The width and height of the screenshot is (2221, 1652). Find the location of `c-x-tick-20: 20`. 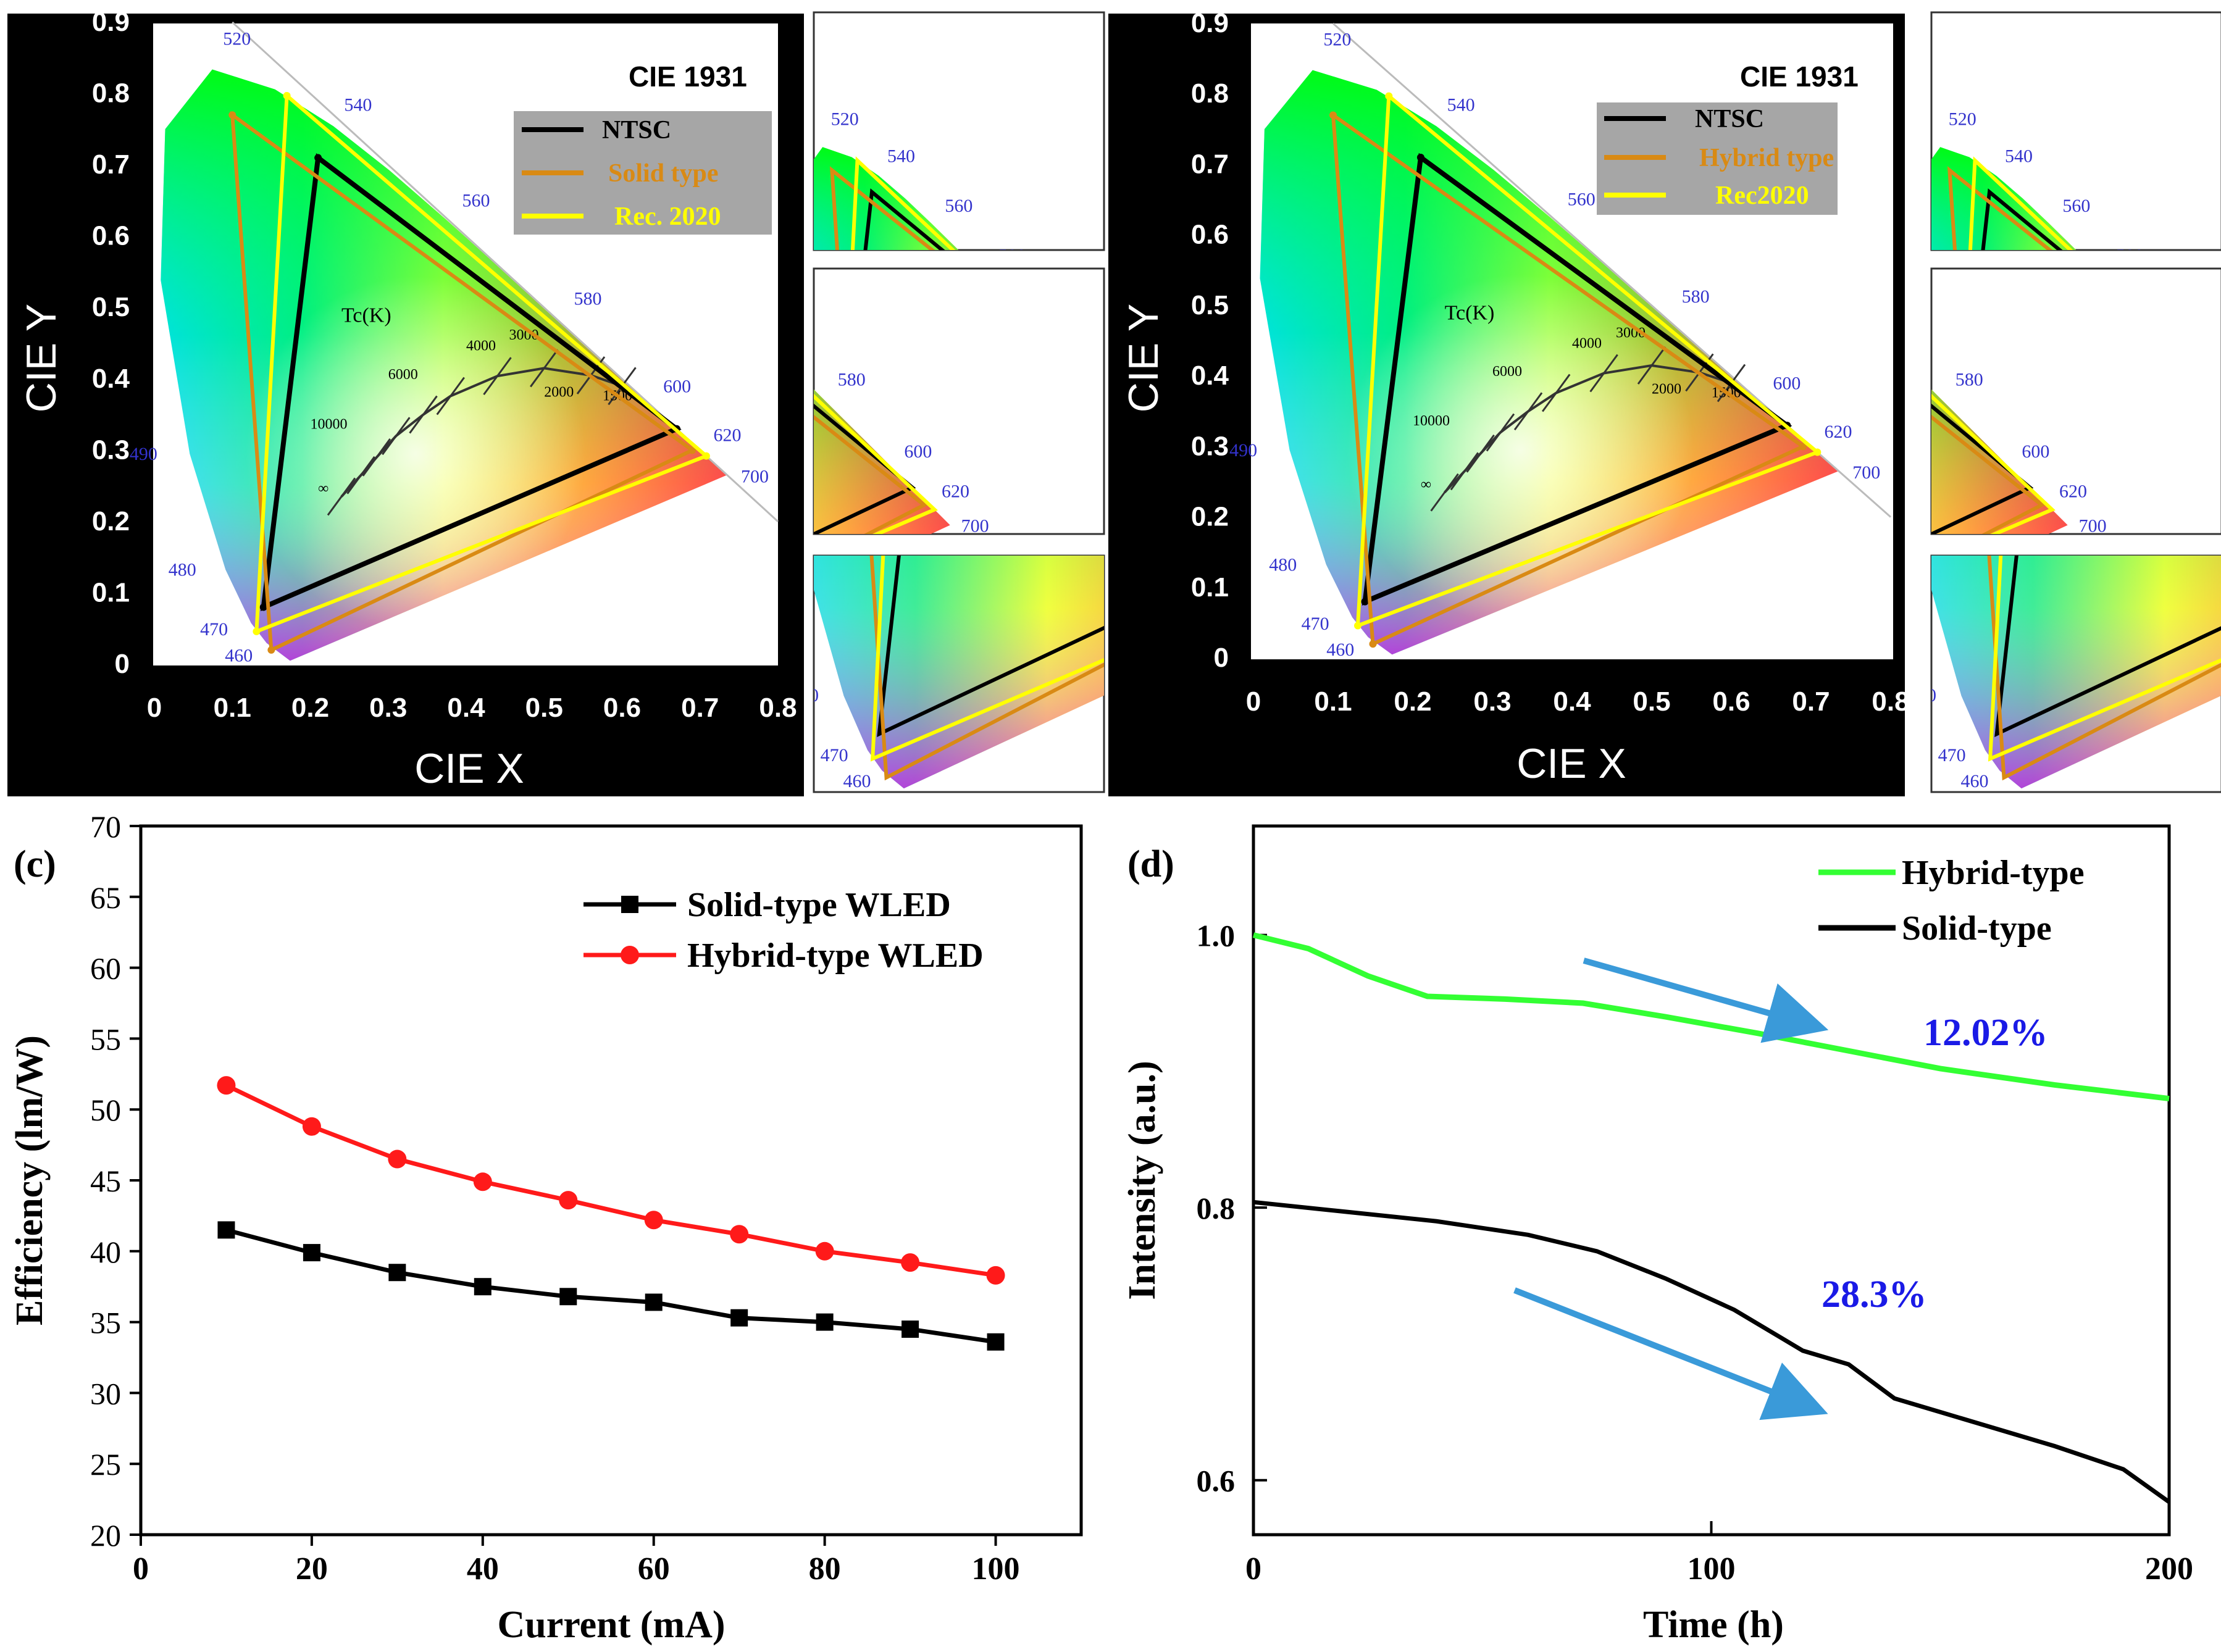

c-x-tick-20: 20 is located at coordinates (312, 1569).